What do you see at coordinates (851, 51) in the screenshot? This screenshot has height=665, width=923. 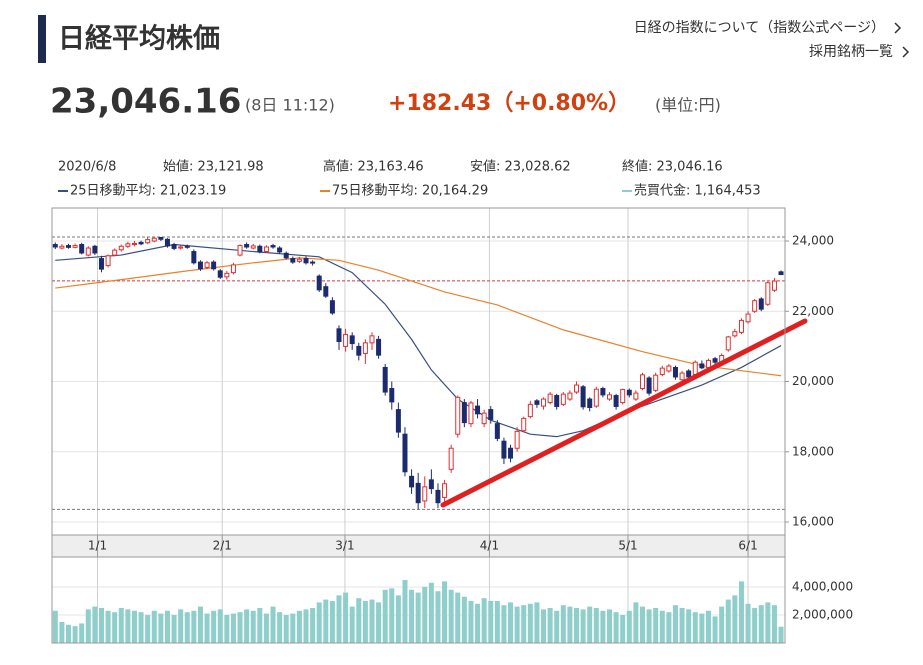 I see `components-link: 採用銘柄一覧` at bounding box center [851, 51].